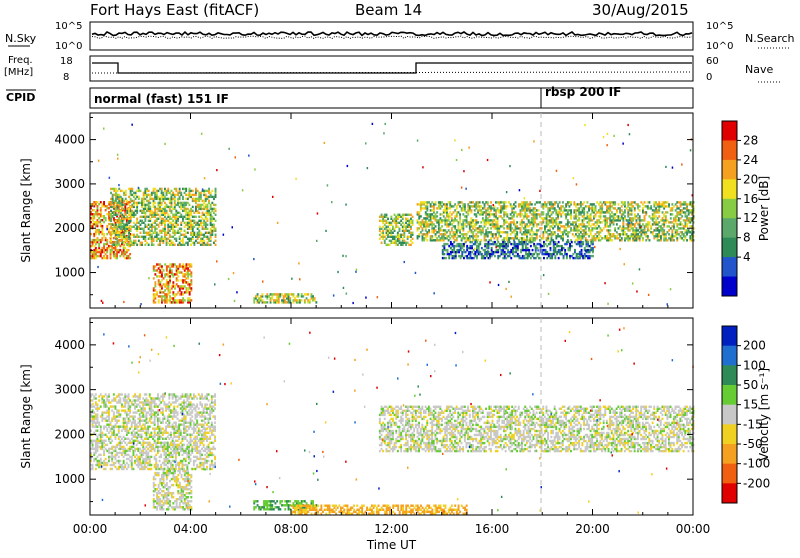 The height and width of the screenshot is (558, 800). Describe the element at coordinates (750, 160) in the screenshot. I see `colorbar-tick-label: 24` at that location.